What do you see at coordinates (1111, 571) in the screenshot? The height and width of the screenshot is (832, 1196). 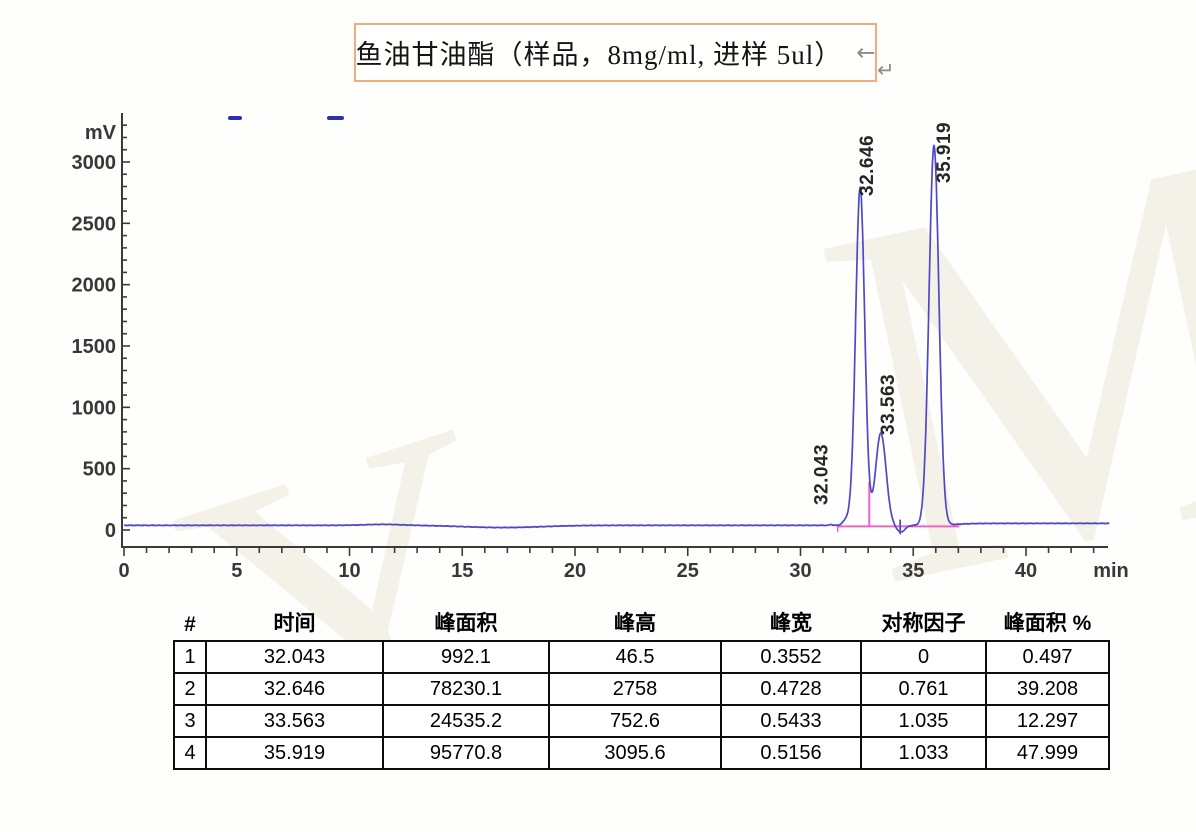 I see `x-axis-unit: min` at bounding box center [1111, 571].